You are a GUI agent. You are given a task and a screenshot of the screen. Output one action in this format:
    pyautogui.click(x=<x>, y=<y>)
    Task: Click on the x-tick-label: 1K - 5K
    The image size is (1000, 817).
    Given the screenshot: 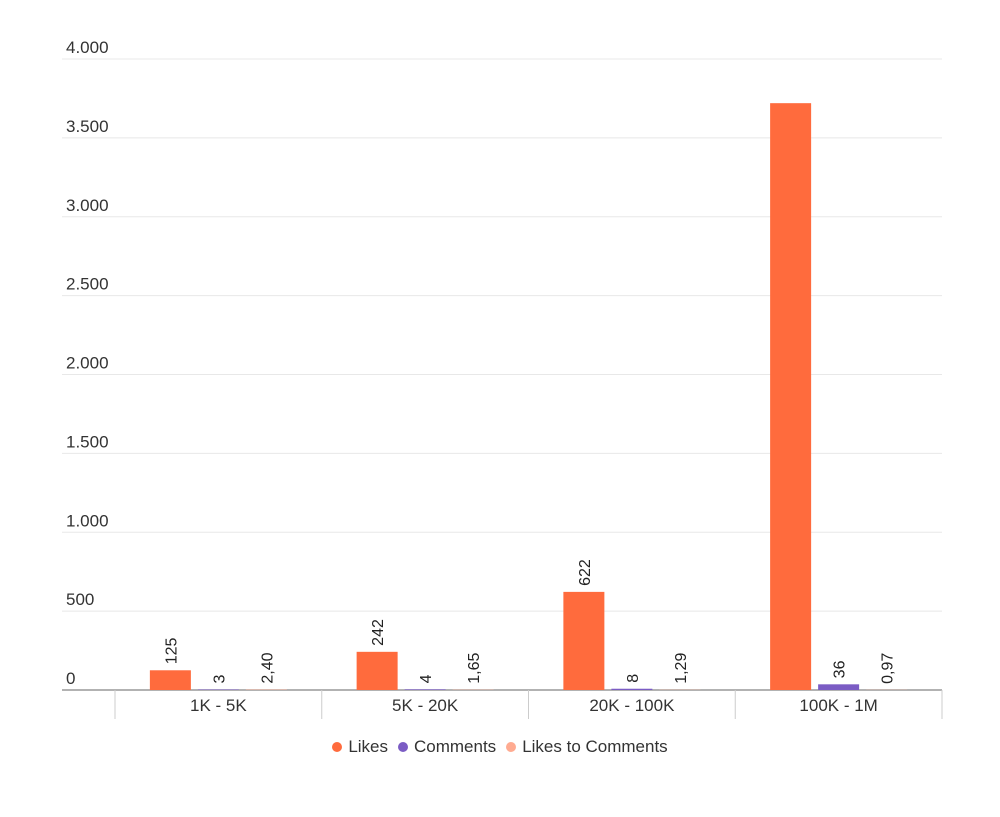 What is the action you would take?
    pyautogui.click(x=218, y=705)
    